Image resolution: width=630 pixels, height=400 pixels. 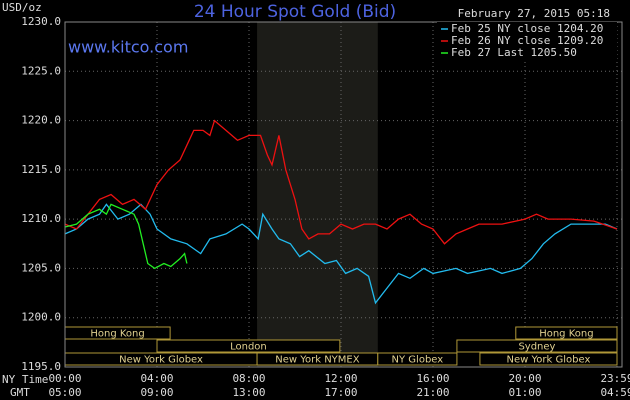 I want to click on y-tick-label: 1200.0, so click(x=41, y=317).